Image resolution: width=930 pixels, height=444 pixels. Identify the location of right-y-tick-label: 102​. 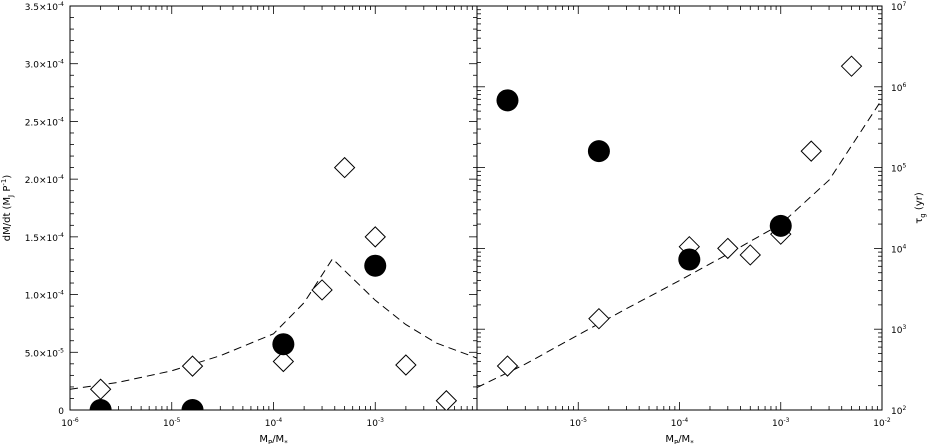
(898, 411).